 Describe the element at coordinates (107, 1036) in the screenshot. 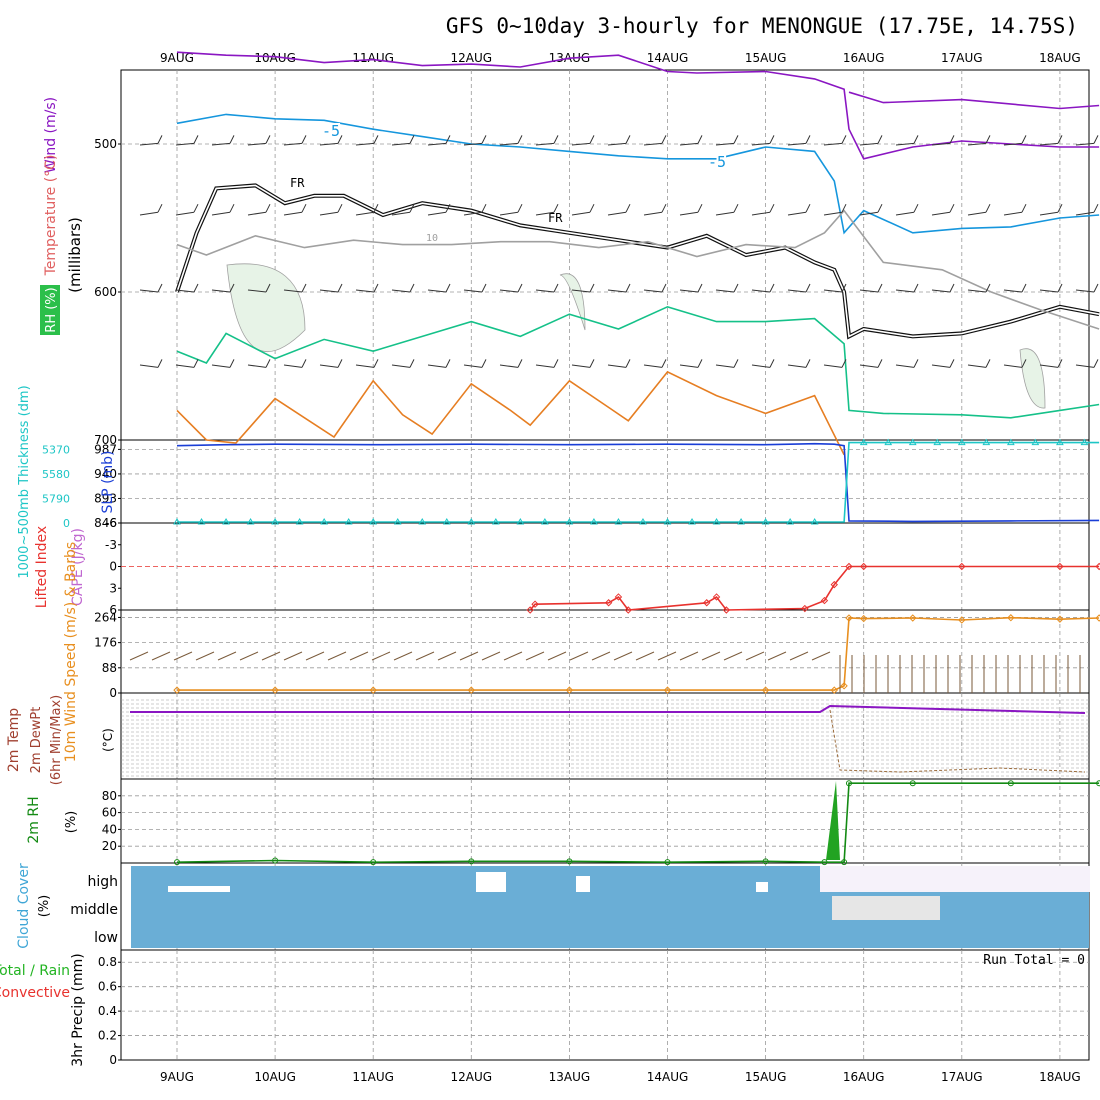

I see `y-tick-label: 0.2` at that location.